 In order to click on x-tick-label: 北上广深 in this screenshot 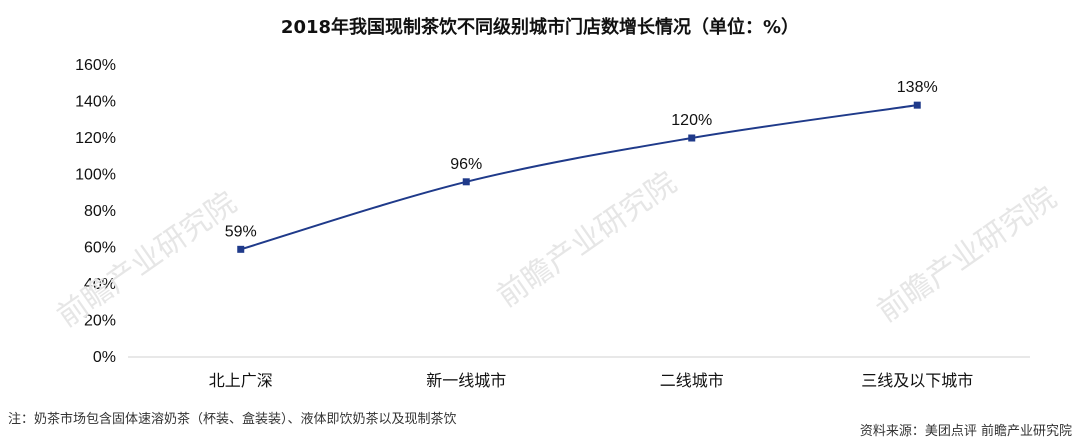, I will do `click(241, 380)`.